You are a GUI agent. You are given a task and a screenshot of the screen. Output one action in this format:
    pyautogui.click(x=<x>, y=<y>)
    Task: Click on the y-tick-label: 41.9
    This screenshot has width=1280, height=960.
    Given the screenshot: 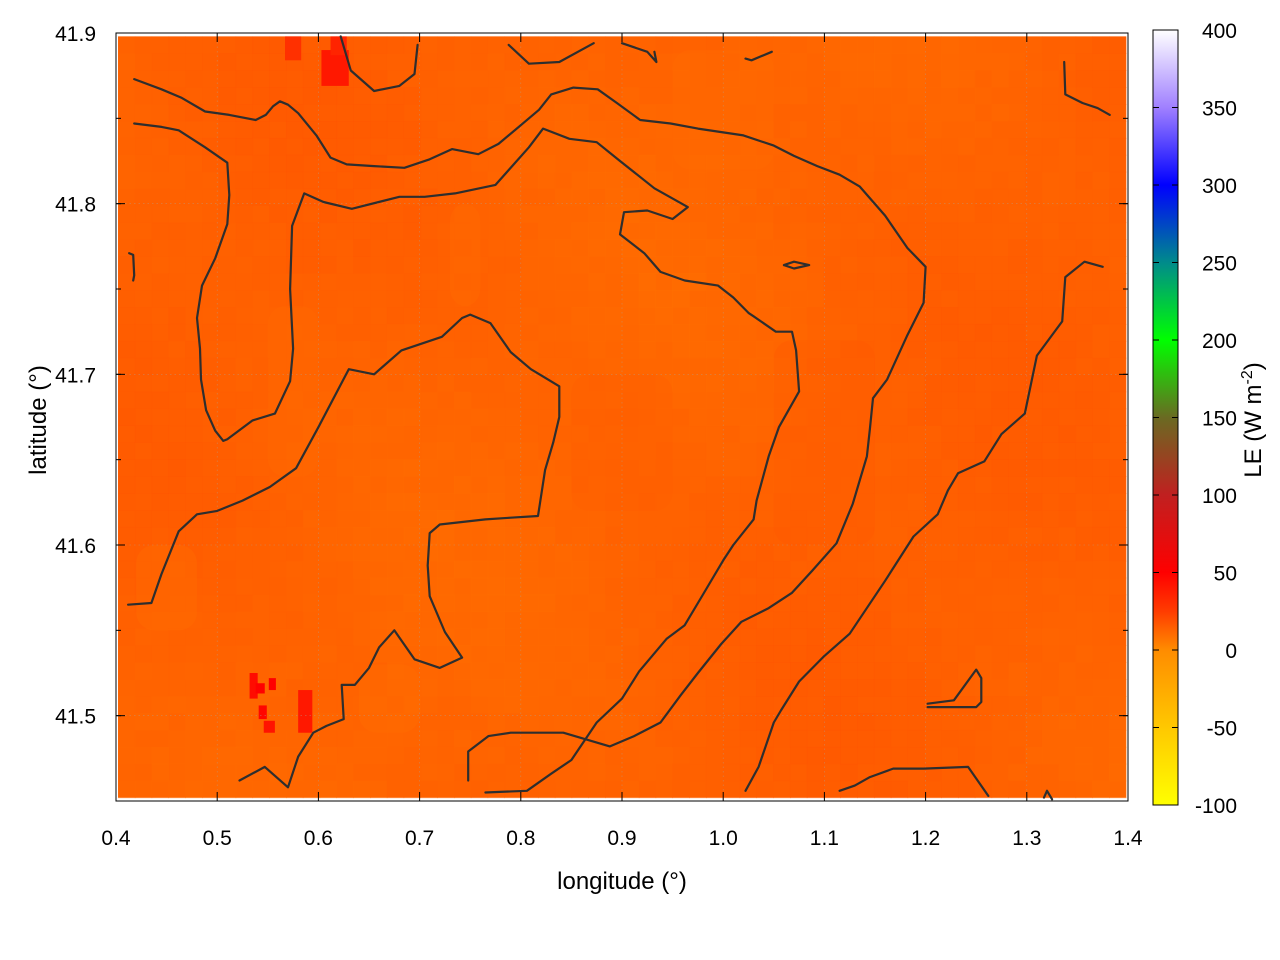 What is the action you would take?
    pyautogui.click(x=75, y=34)
    